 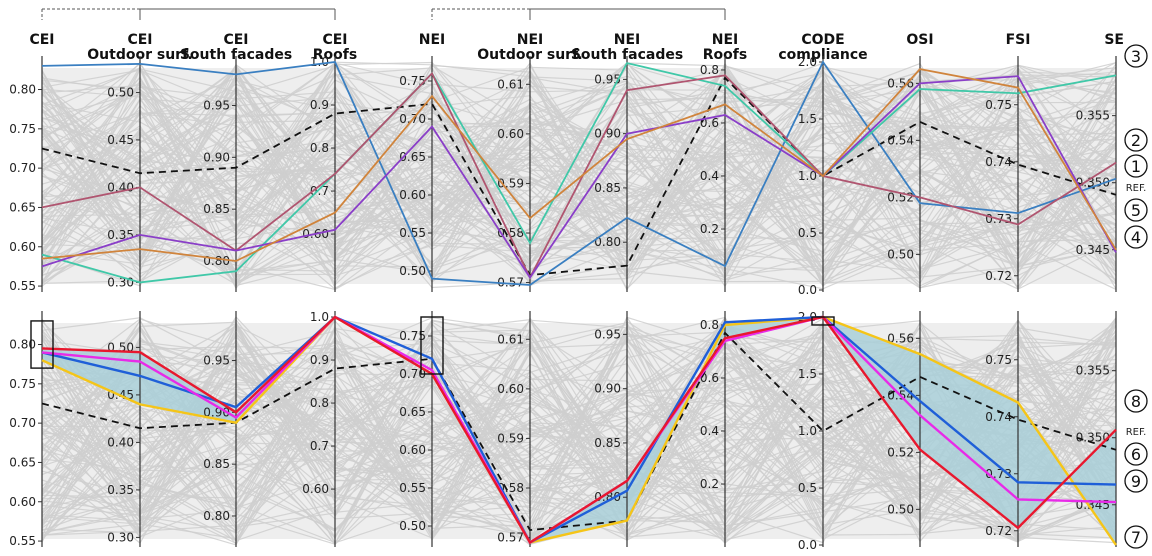 I want to click on series-markers: 8 REF. 6 9 7, so click(x=1136, y=469).